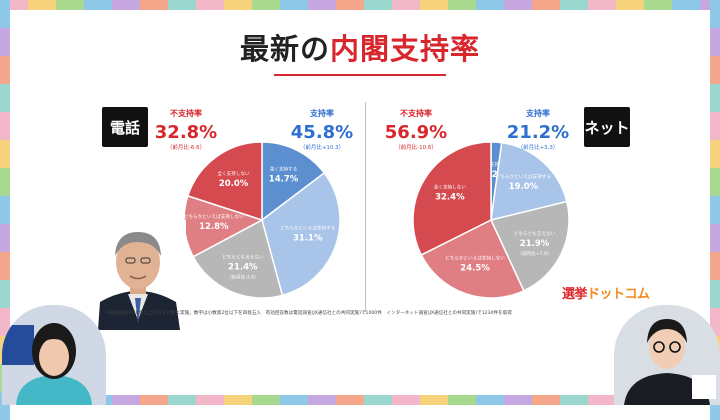  What do you see at coordinates (365, 207) in the screenshot?
I see `chart-divider` at bounding box center [365, 207].